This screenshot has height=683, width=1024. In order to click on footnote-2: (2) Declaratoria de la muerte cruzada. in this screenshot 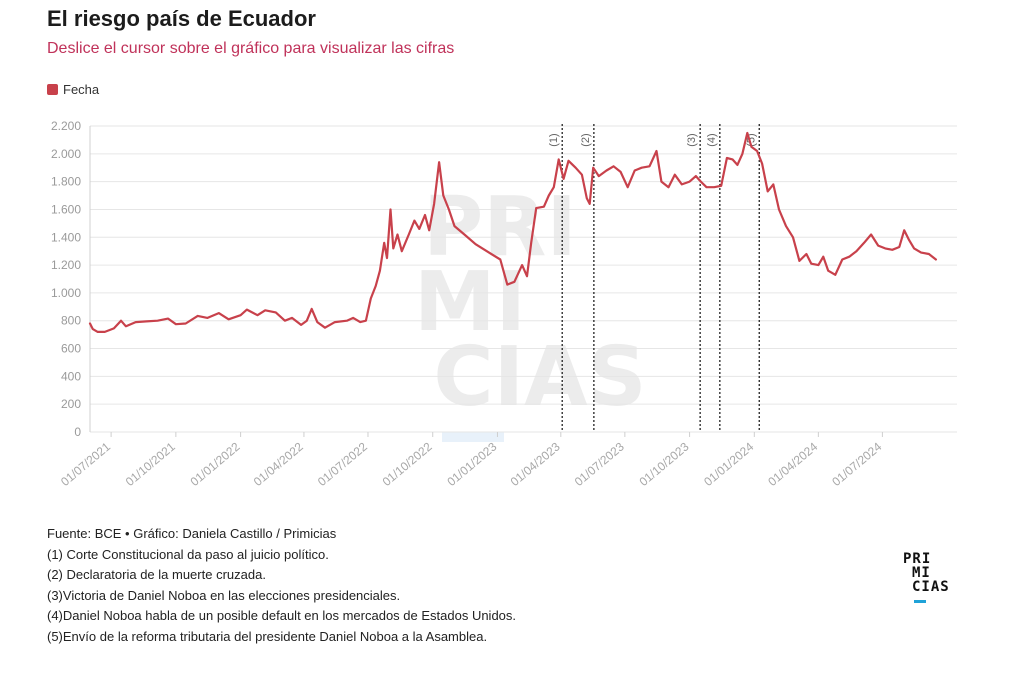, I will do `click(156, 574)`.